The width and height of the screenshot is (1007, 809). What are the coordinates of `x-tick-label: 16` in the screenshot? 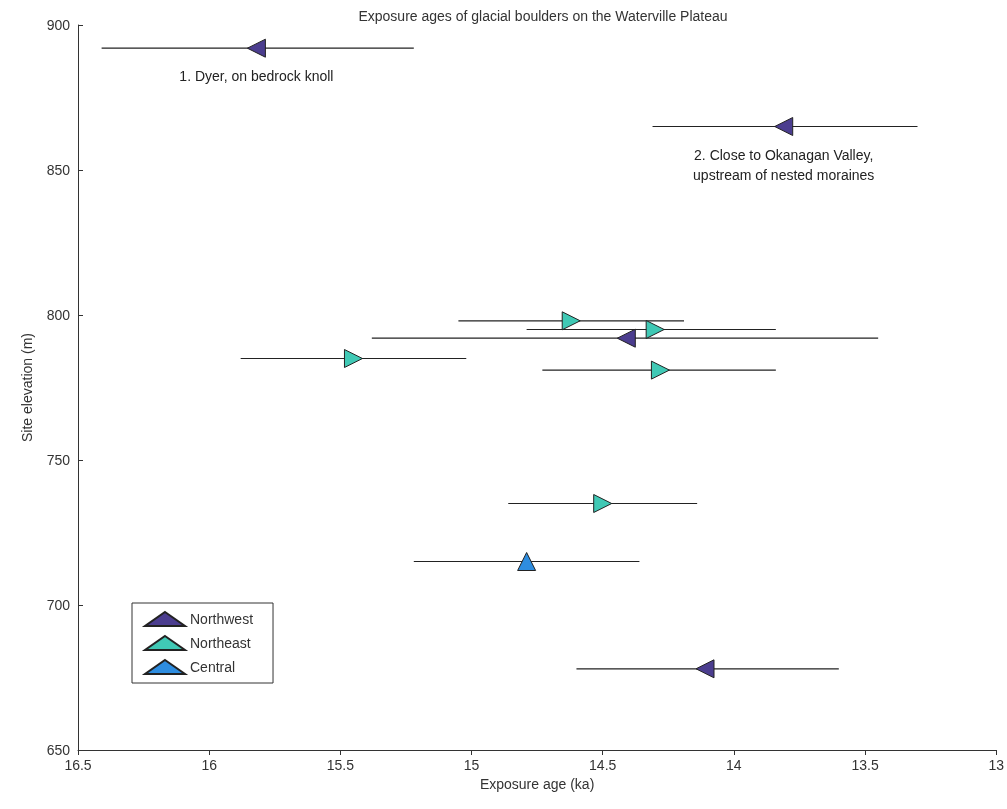 It's located at (209, 765).